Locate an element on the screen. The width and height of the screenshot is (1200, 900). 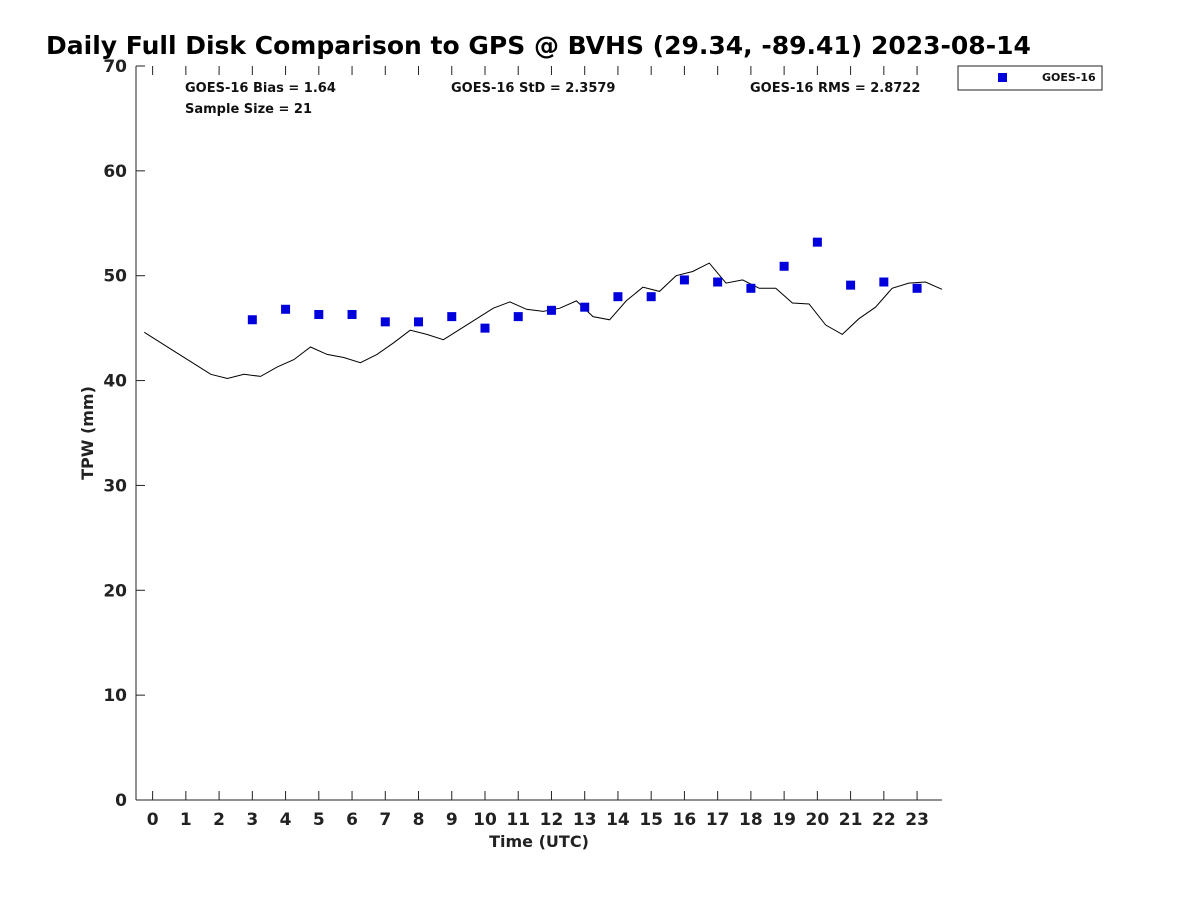
rms-annotation: GOES-16 RMS = 2.8722 is located at coordinates (835, 88).